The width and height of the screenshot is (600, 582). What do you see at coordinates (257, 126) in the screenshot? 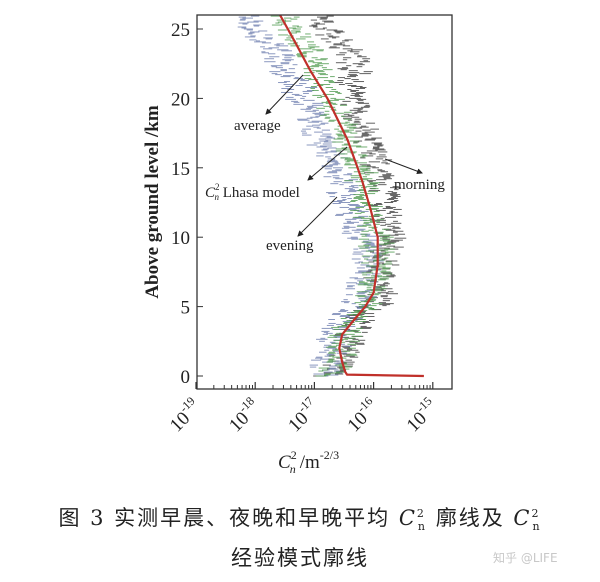
I see `average-label: average` at bounding box center [257, 126].